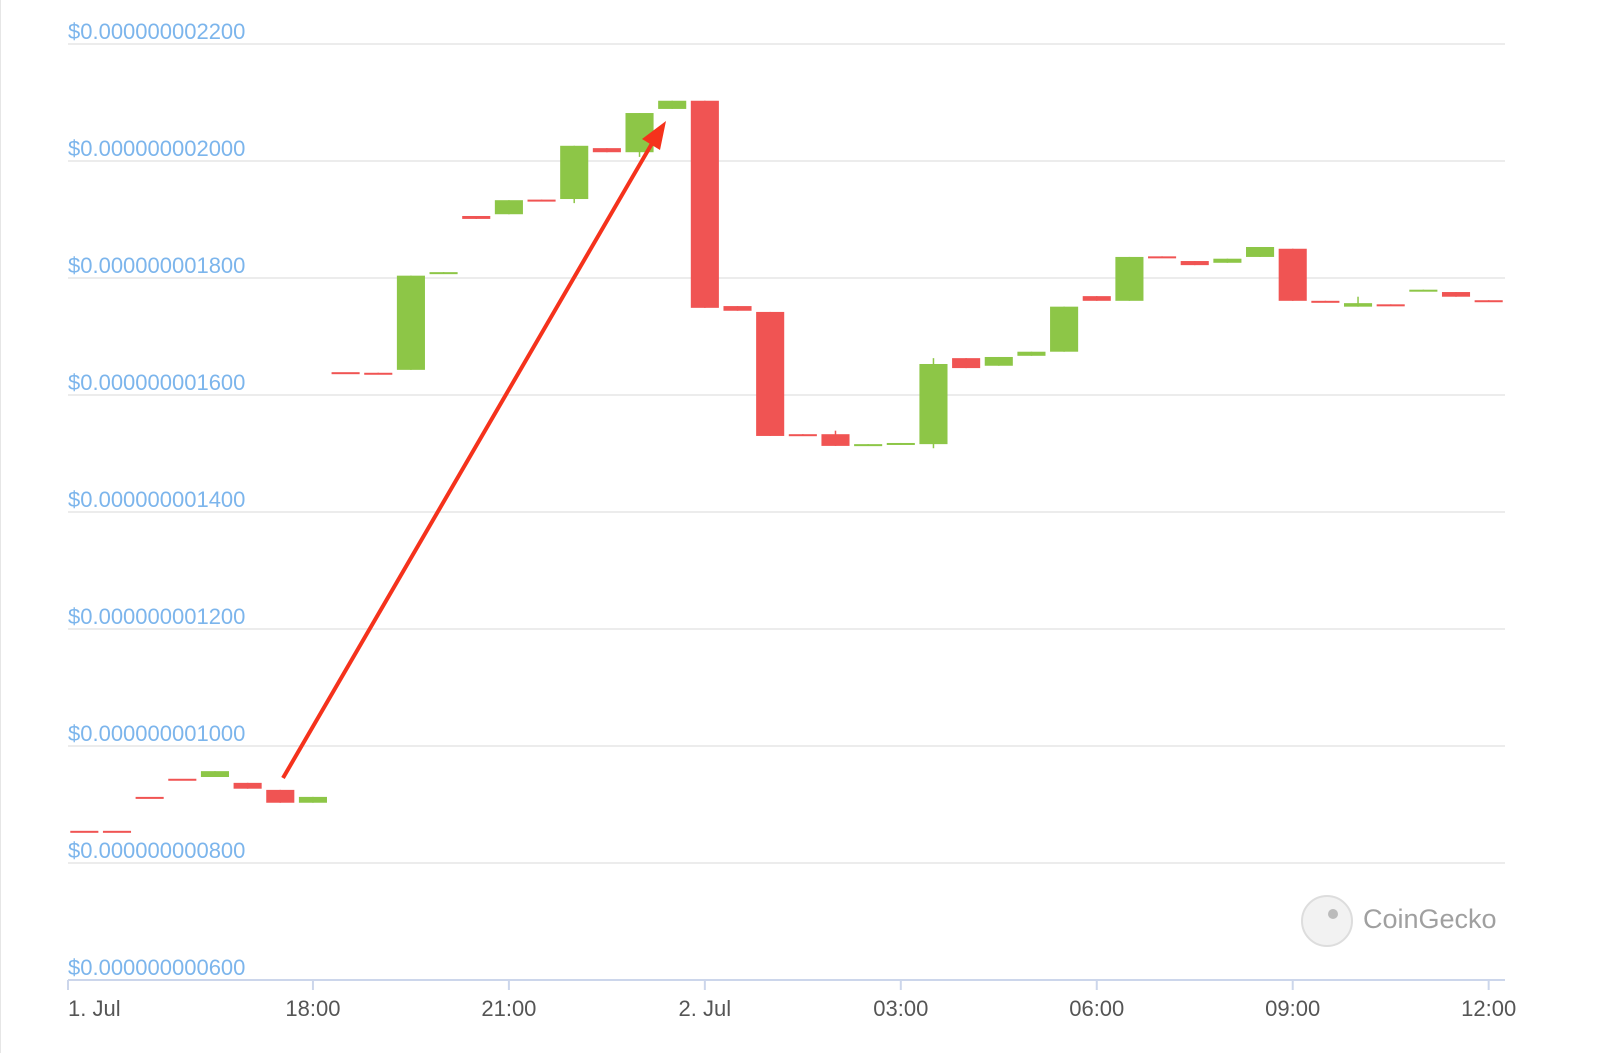  Describe the element at coordinates (1488, 1008) in the screenshot. I see `x-tick-label: 12:00` at that location.